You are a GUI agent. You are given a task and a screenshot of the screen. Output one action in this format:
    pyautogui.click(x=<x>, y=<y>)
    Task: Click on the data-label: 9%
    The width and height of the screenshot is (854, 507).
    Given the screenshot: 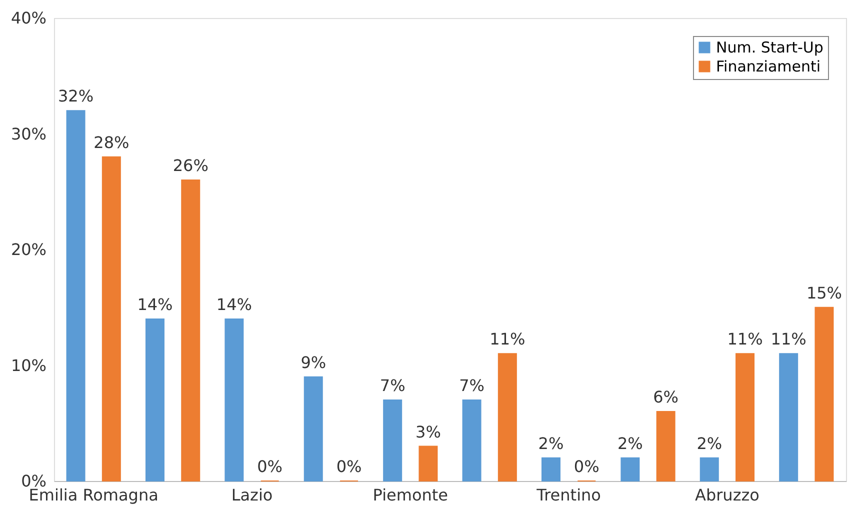 What is the action you would take?
    pyautogui.click(x=313, y=362)
    